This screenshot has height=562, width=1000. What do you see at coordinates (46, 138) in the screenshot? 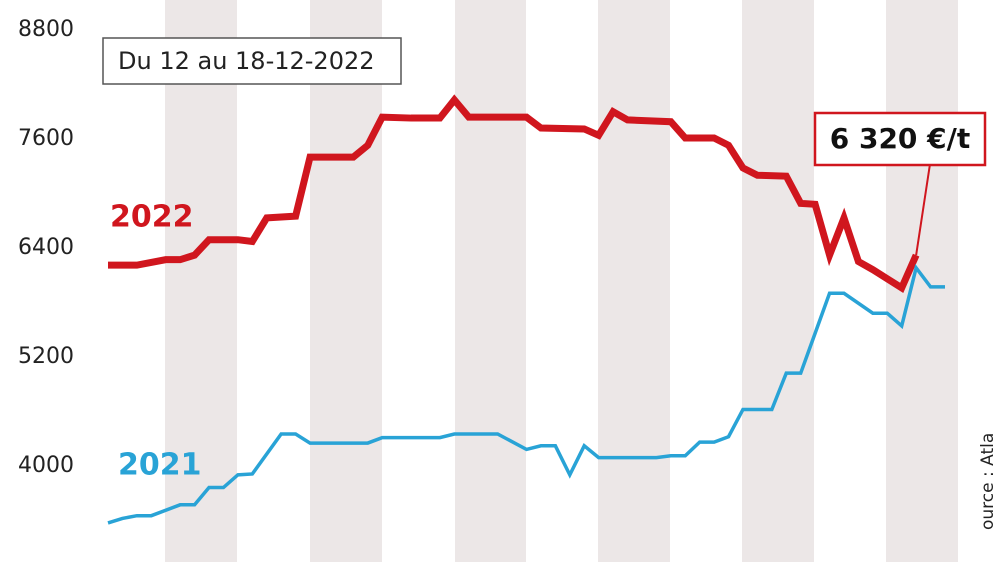
I see `y-tick-label: 7600` at bounding box center [46, 138].